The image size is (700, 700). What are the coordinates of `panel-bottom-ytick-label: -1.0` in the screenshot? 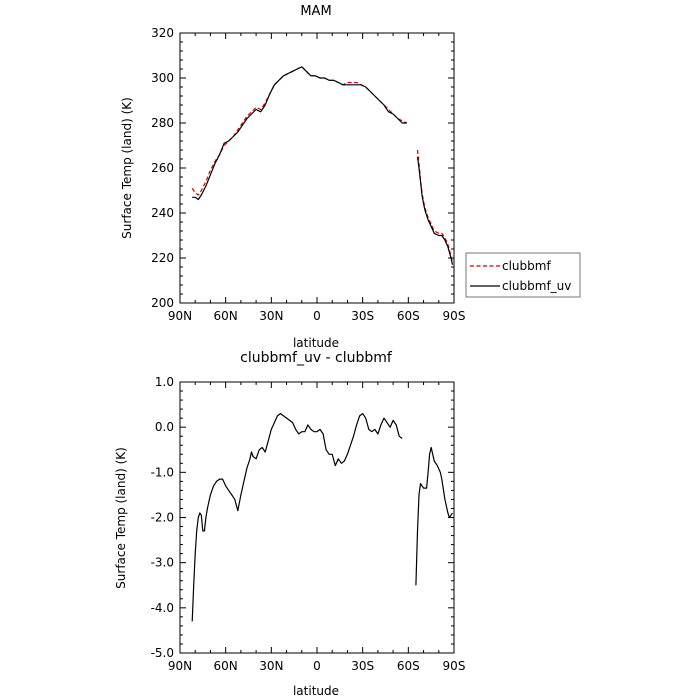 It's located at (162, 472).